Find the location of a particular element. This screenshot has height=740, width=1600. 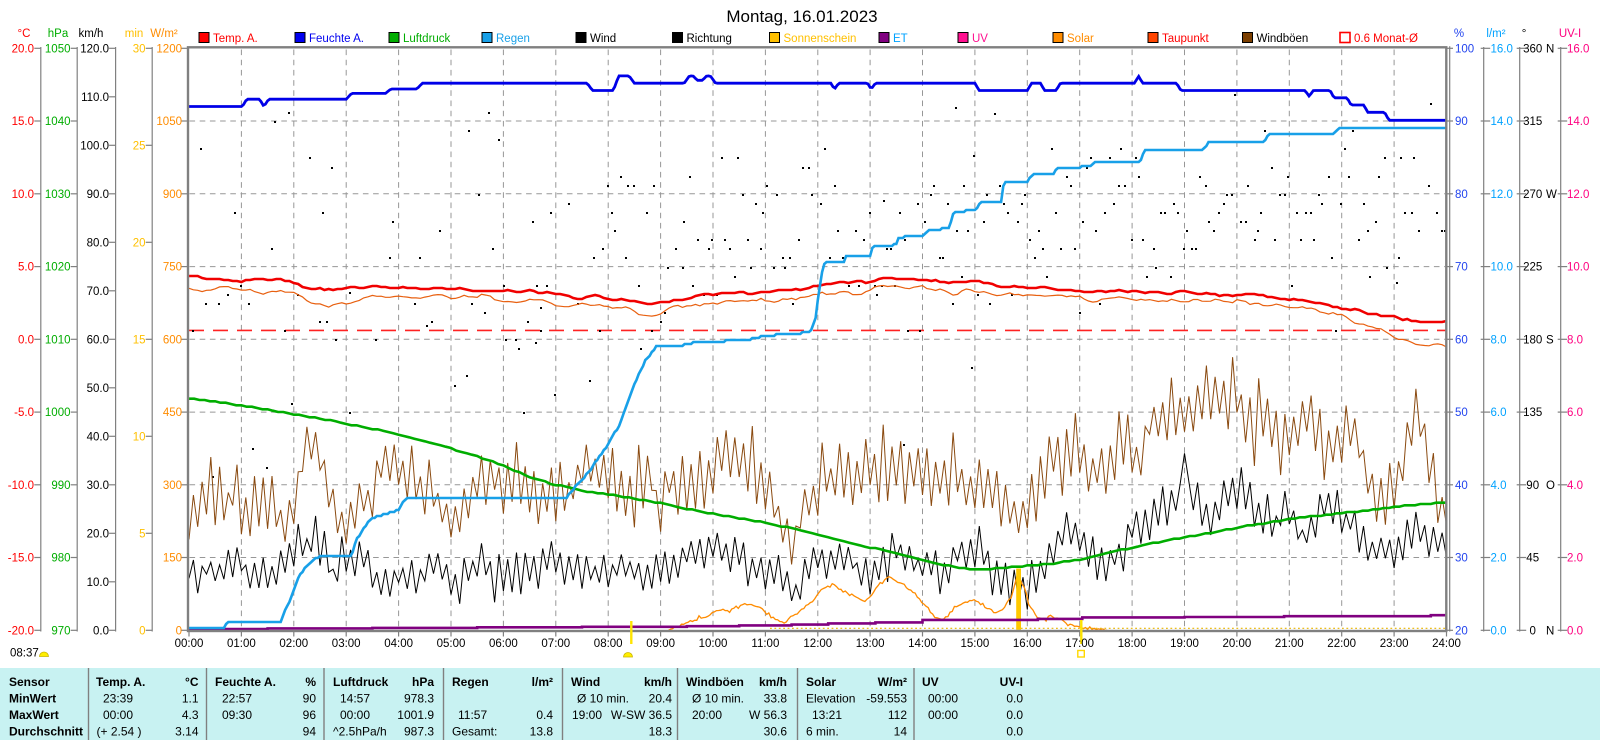

svg-text: 4.0 is located at coordinates (1575, 486).